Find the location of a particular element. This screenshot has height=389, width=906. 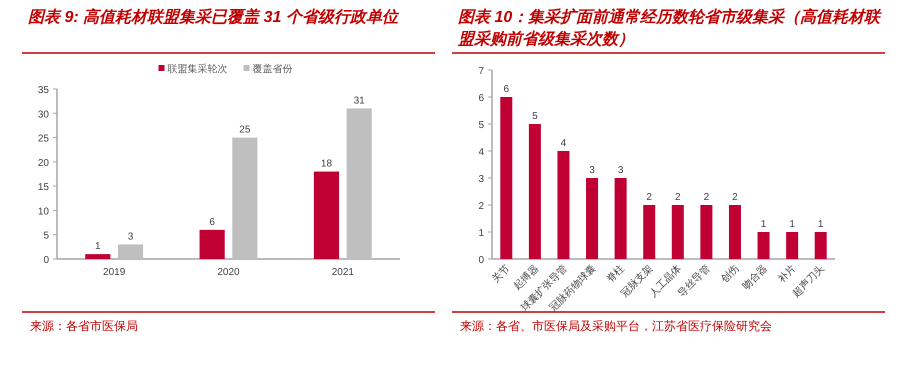

y-tick-label: 2 is located at coordinates (481, 206).